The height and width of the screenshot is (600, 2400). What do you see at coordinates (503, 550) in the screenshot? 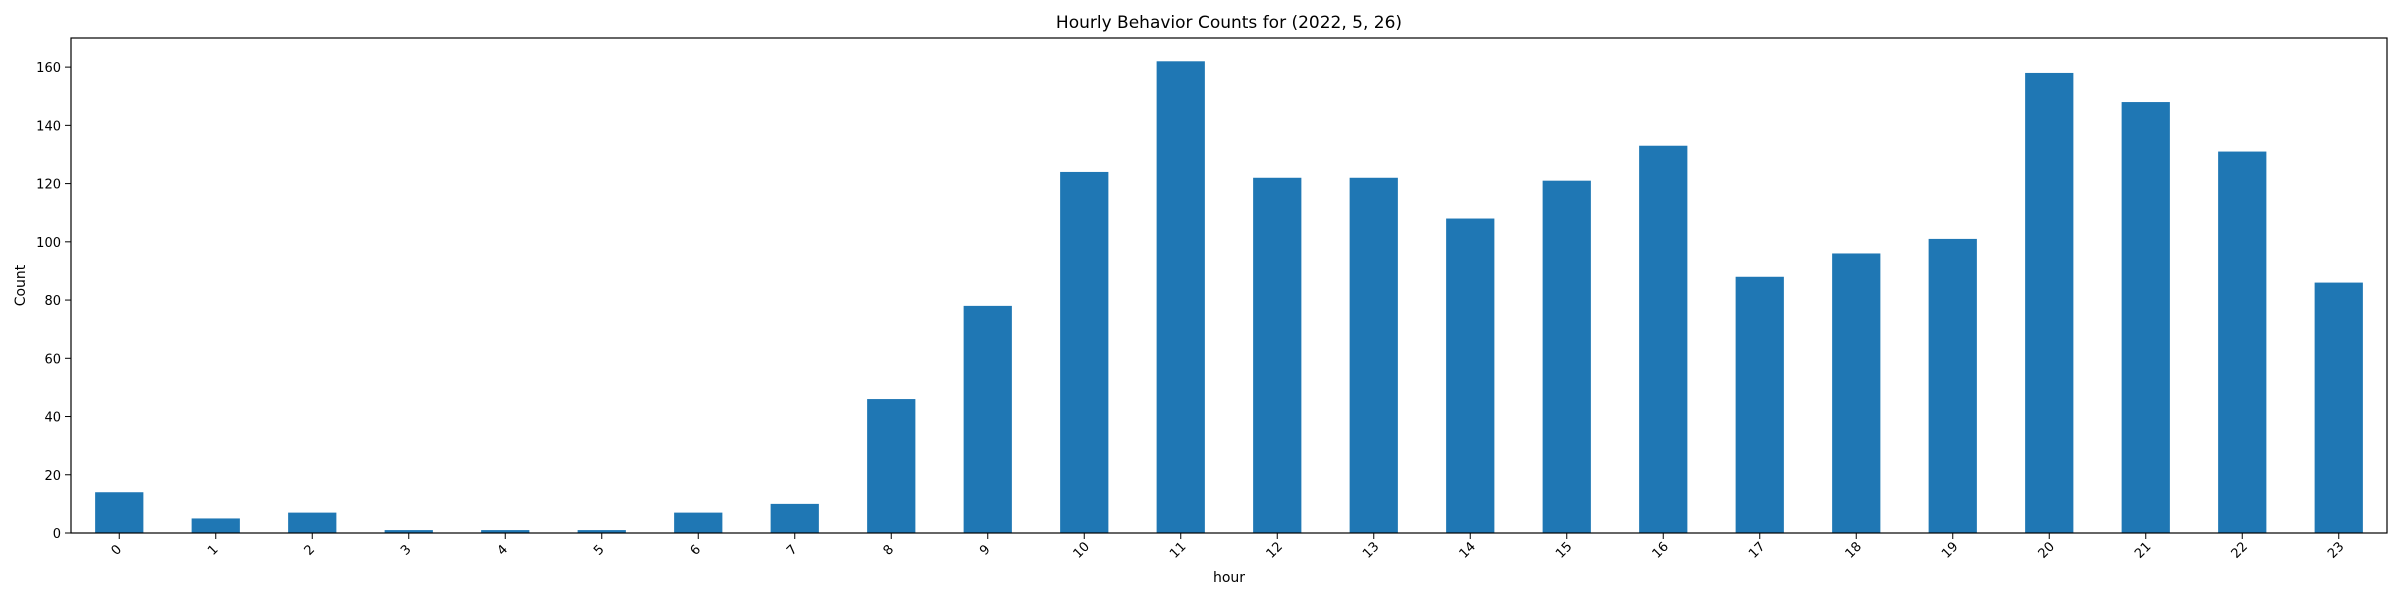
I see `x-tick-label: 4` at bounding box center [503, 550].